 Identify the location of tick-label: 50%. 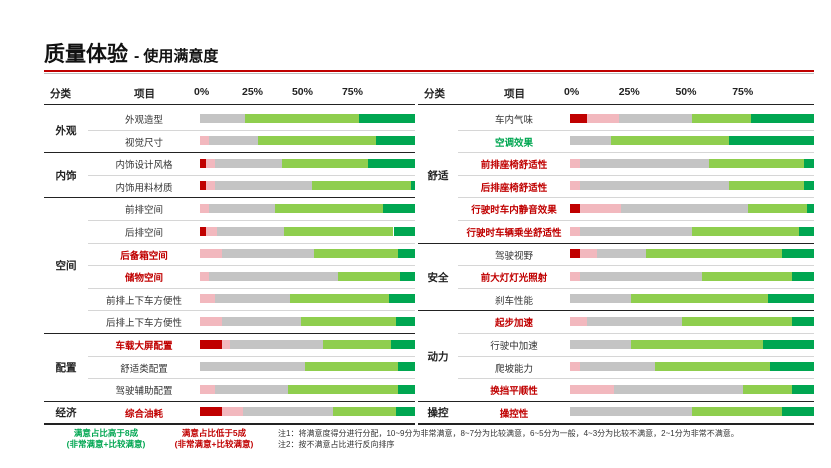
(686, 92).